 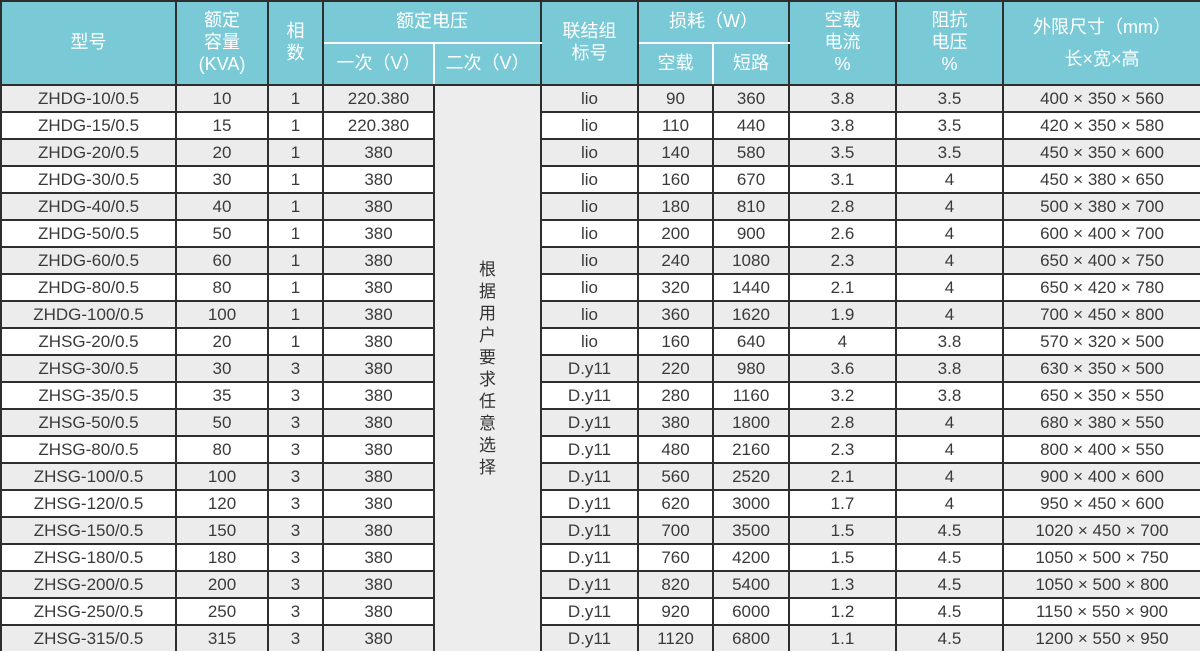 I want to click on cell-model: ZHSG-200/0.5, so click(x=88, y=584).